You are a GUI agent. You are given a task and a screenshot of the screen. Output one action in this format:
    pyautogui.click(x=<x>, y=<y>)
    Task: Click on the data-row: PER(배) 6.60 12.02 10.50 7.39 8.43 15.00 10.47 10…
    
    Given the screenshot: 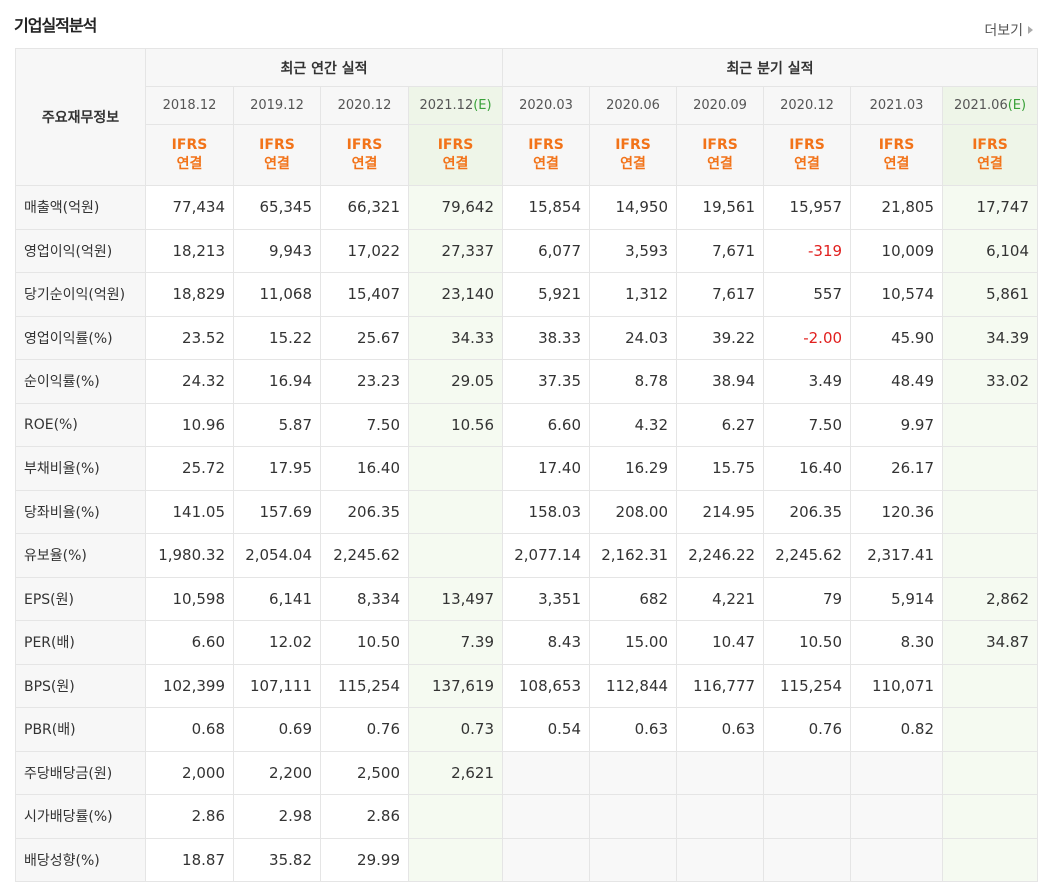 What is the action you would take?
    pyautogui.click(x=527, y=642)
    